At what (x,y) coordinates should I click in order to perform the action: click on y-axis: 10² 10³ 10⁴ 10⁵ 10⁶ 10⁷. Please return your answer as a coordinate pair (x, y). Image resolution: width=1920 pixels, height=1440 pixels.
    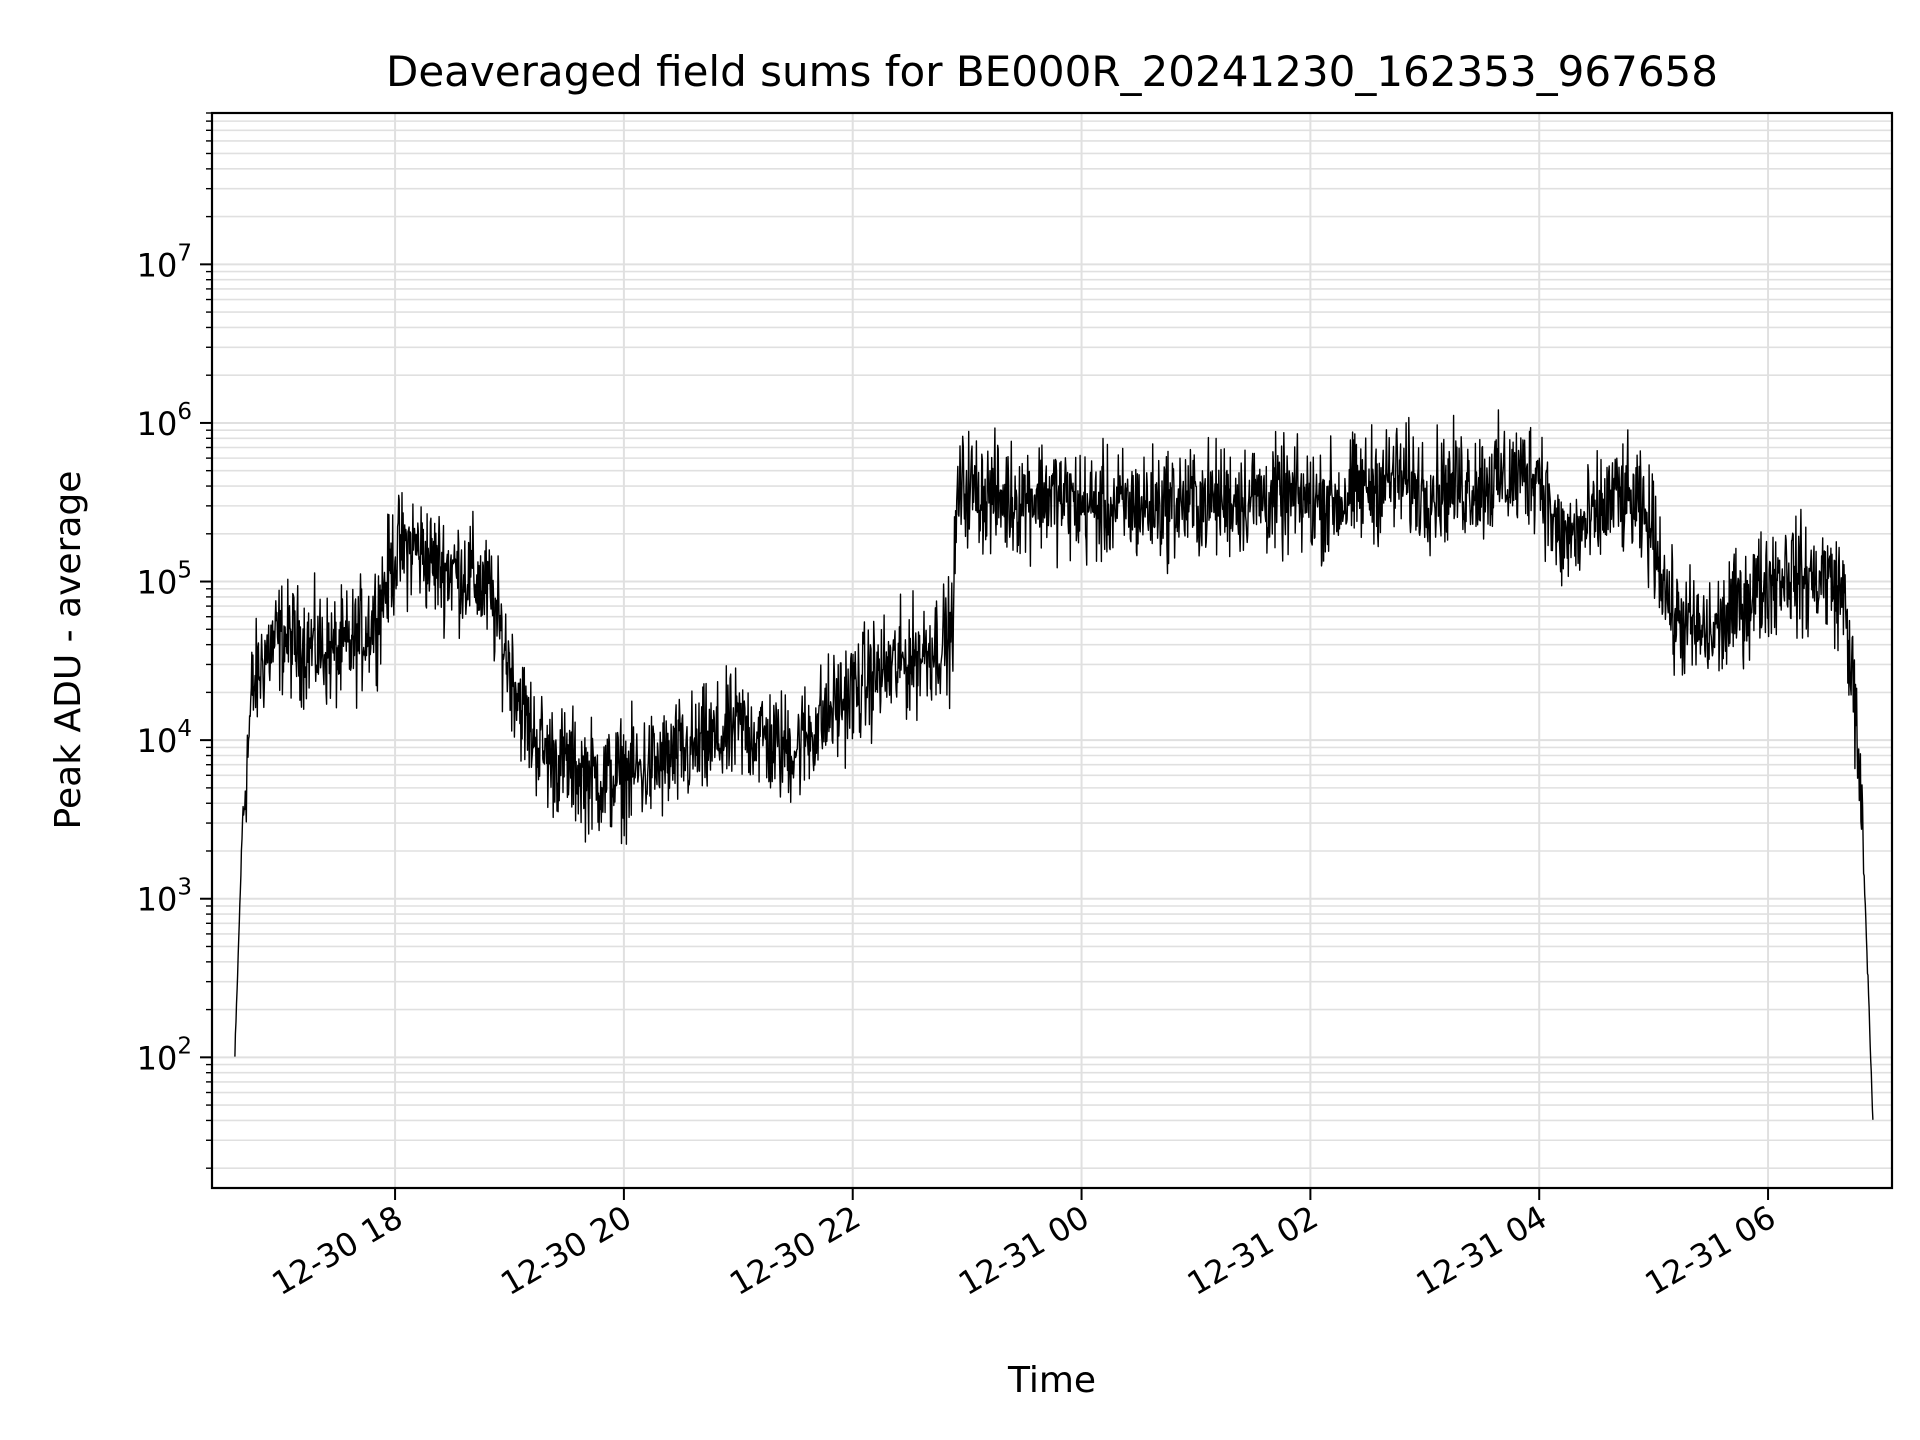
    Looking at the image, I should click on (174, 640).